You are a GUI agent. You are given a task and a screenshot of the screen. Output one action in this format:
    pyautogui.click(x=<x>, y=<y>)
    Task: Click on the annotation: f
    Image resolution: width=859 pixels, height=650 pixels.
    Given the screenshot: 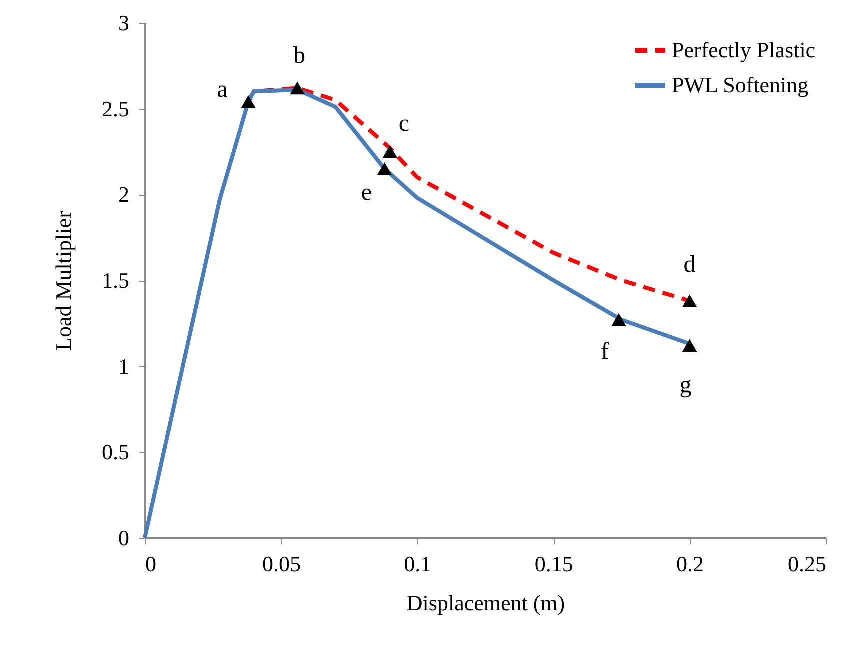 What is the action you would take?
    pyautogui.click(x=604, y=351)
    